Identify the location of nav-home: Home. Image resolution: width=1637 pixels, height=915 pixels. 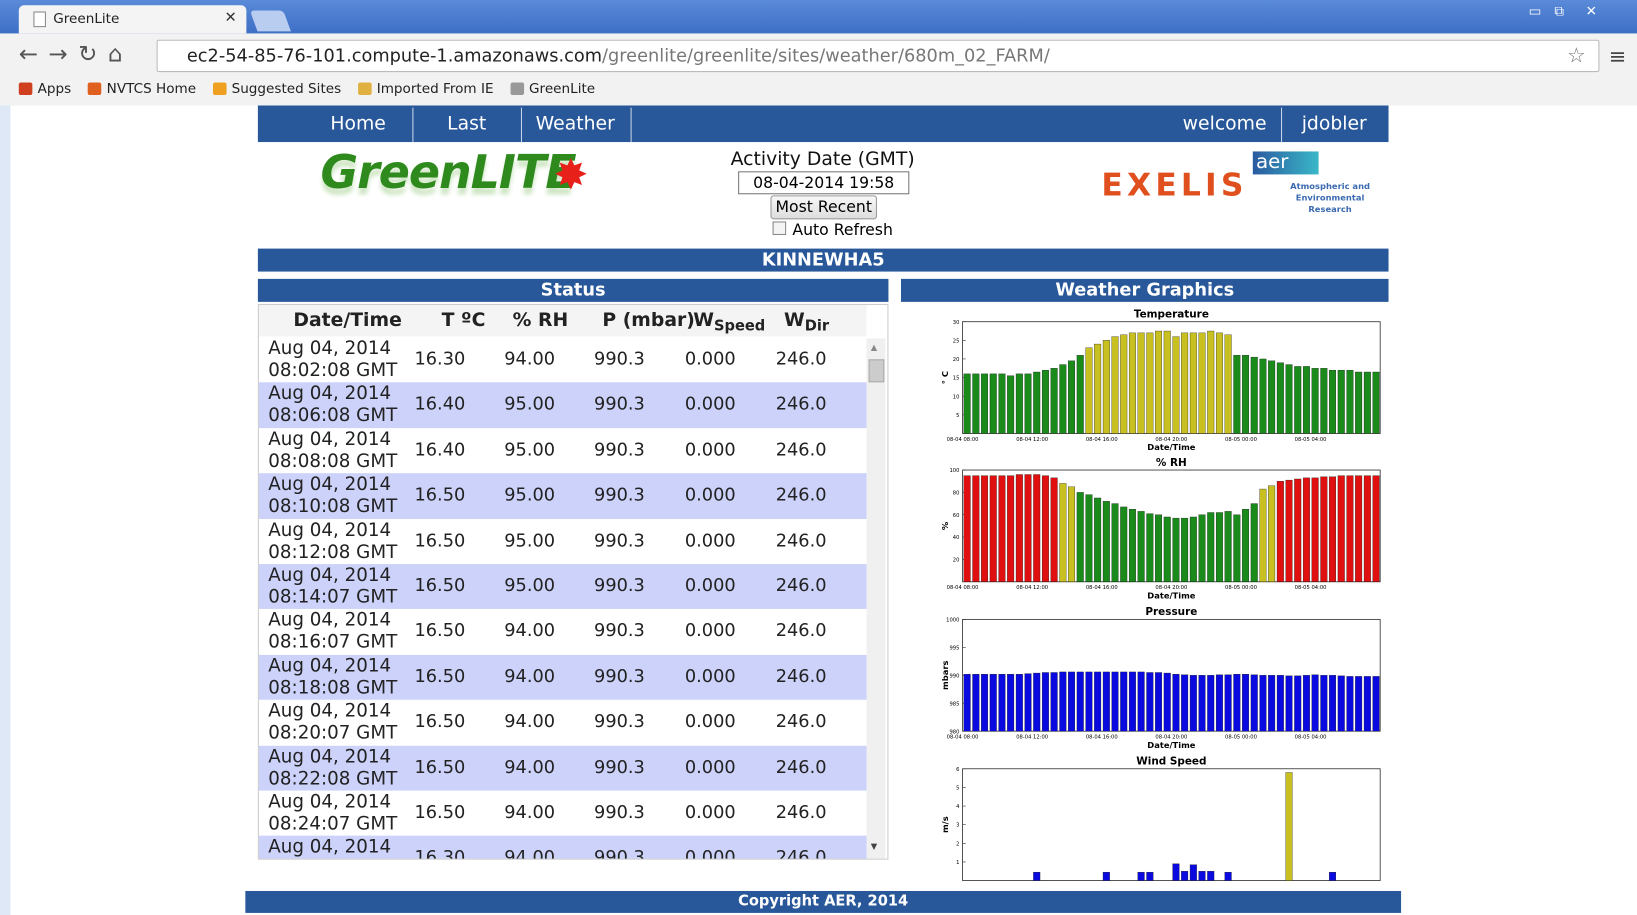
(358, 123).